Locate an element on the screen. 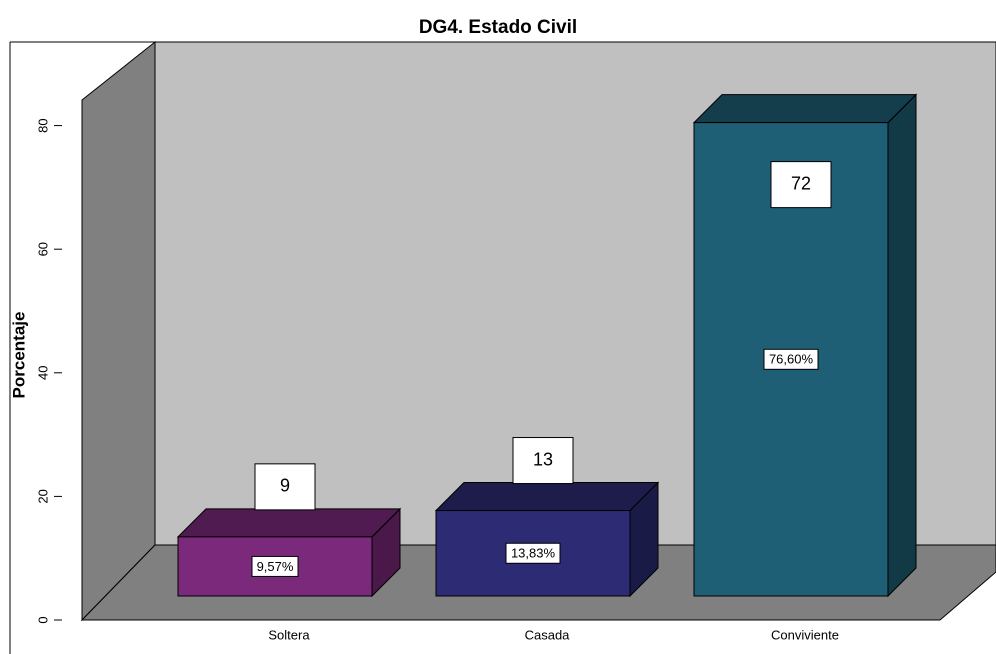 The width and height of the screenshot is (996, 654). value-label: 76,60% is located at coordinates (791, 359).